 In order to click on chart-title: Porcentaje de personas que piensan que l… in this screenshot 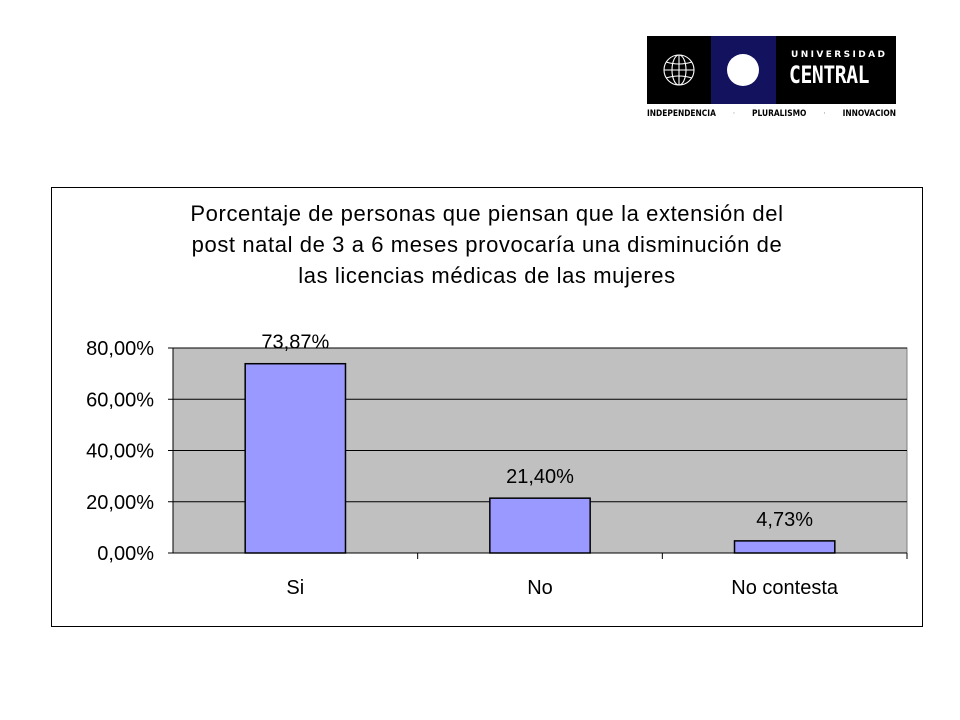, I will do `click(487, 244)`.